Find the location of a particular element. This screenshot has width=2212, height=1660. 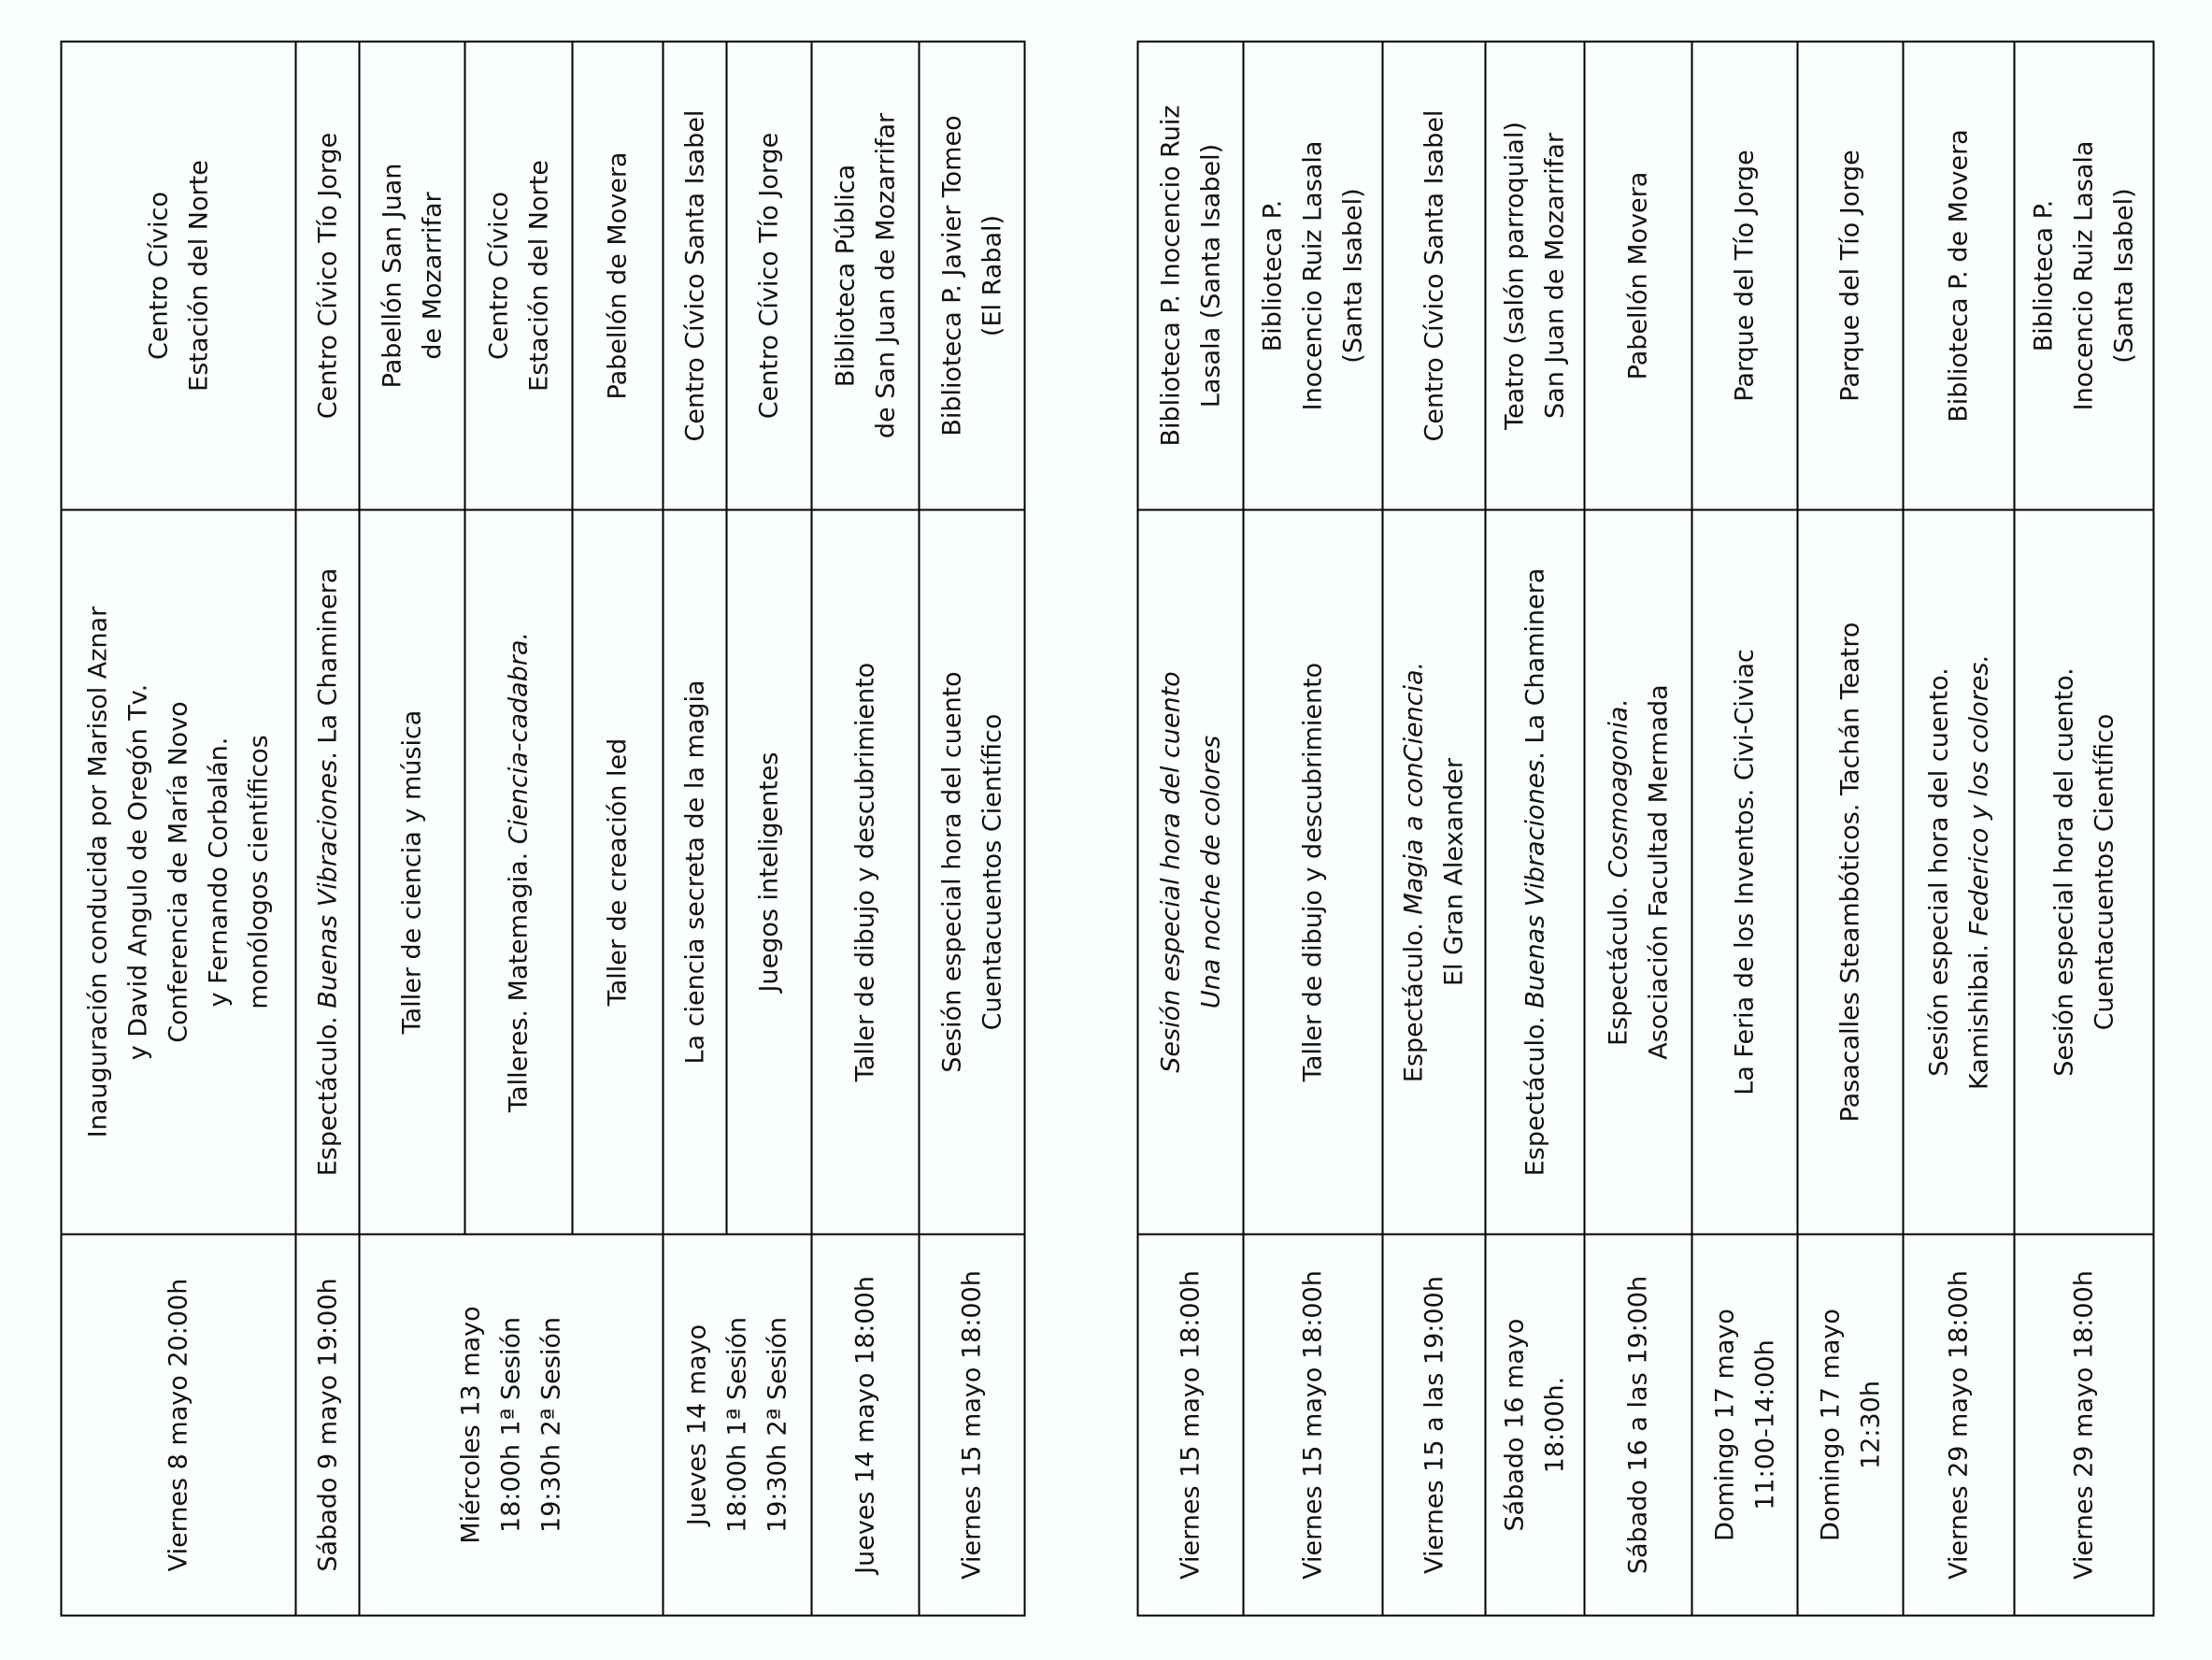

activity-line: Pasacalles Steambóticos. Tachán Teatro is located at coordinates (1851, 872).